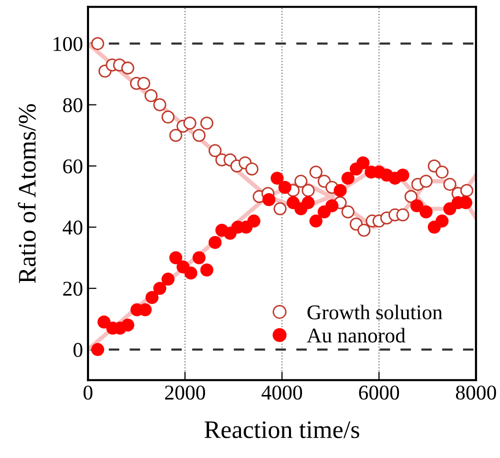 Image resolution: width=500 pixels, height=458 pixels. Describe the element at coordinates (88, 393) in the screenshot. I see `x-tick-label: 0` at that location.